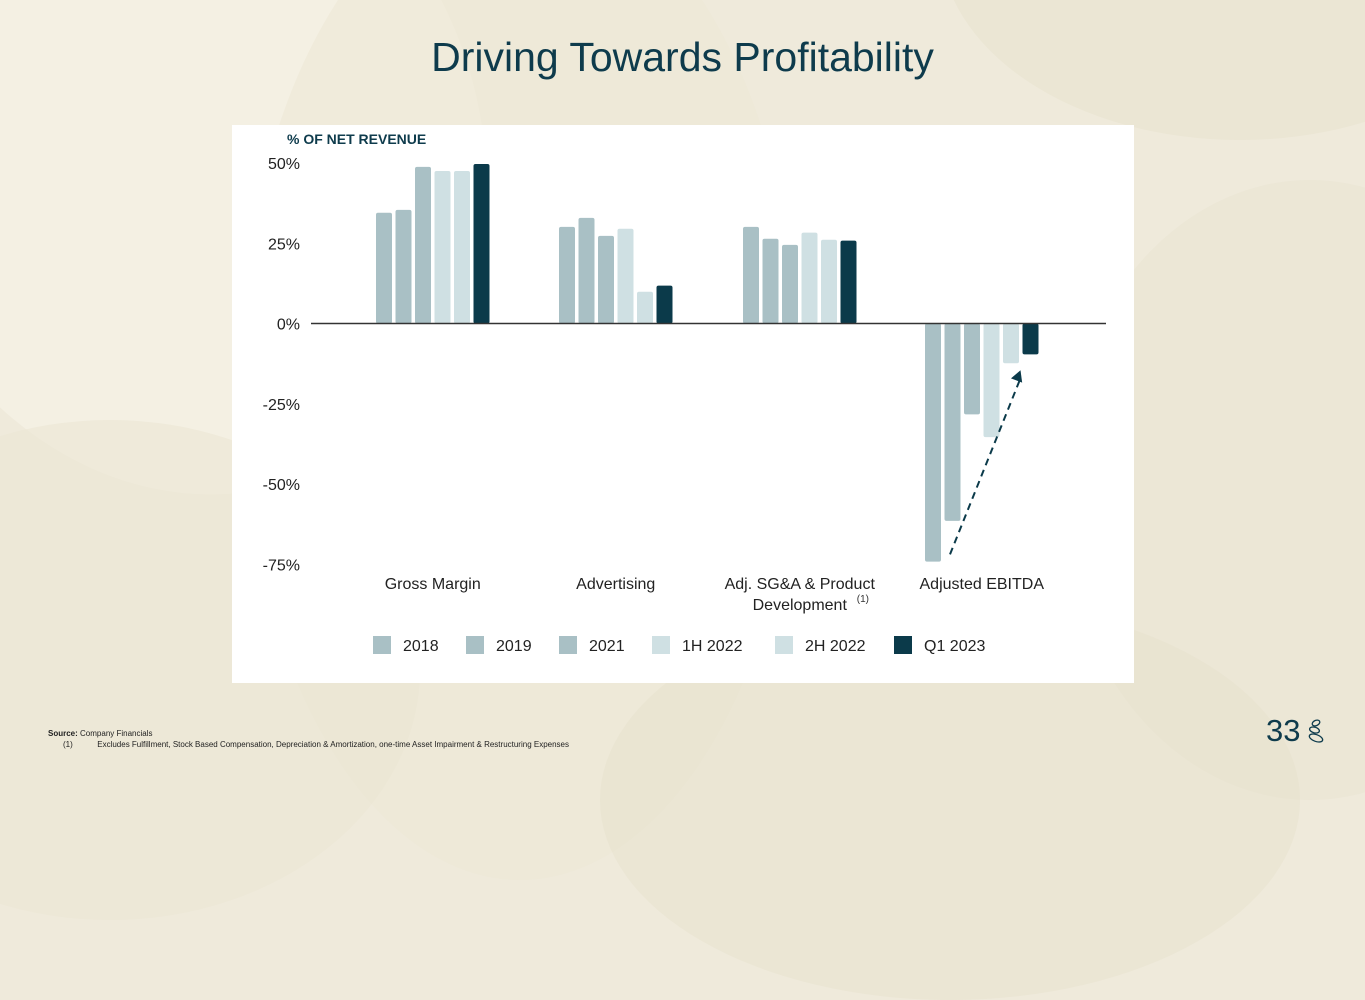  Describe the element at coordinates (800, 584) in the screenshot. I see `category-label: Adj. SG&A & Product` at that location.